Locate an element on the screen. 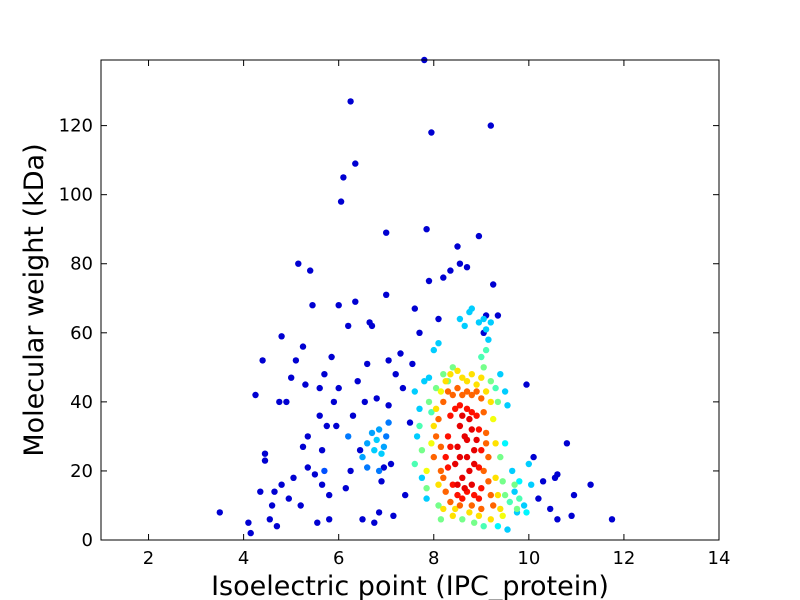  x-tick-label: 8 is located at coordinates (433, 558).